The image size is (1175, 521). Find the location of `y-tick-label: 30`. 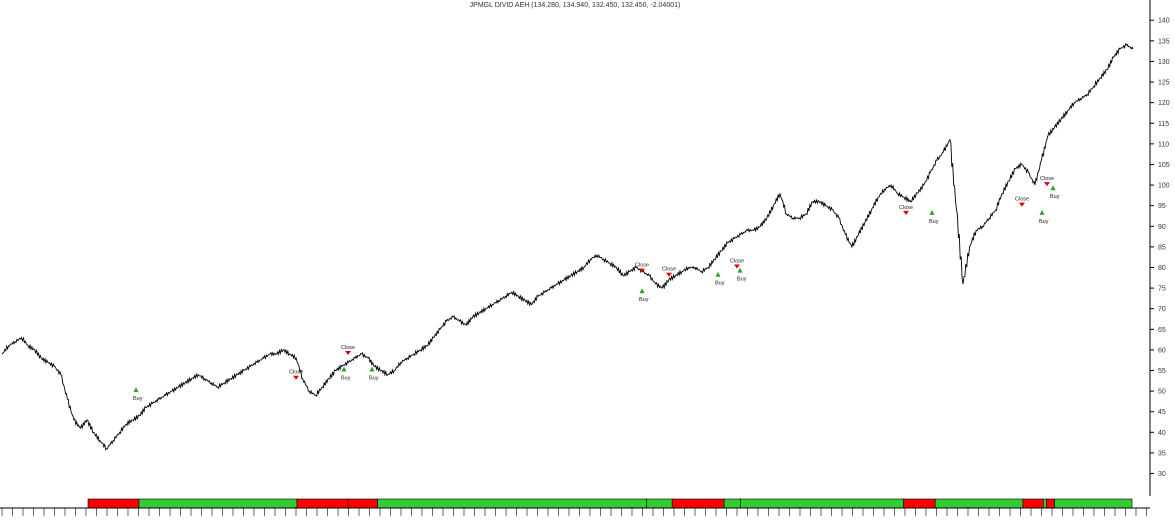

y-tick-label: 30 is located at coordinates (1162, 474).